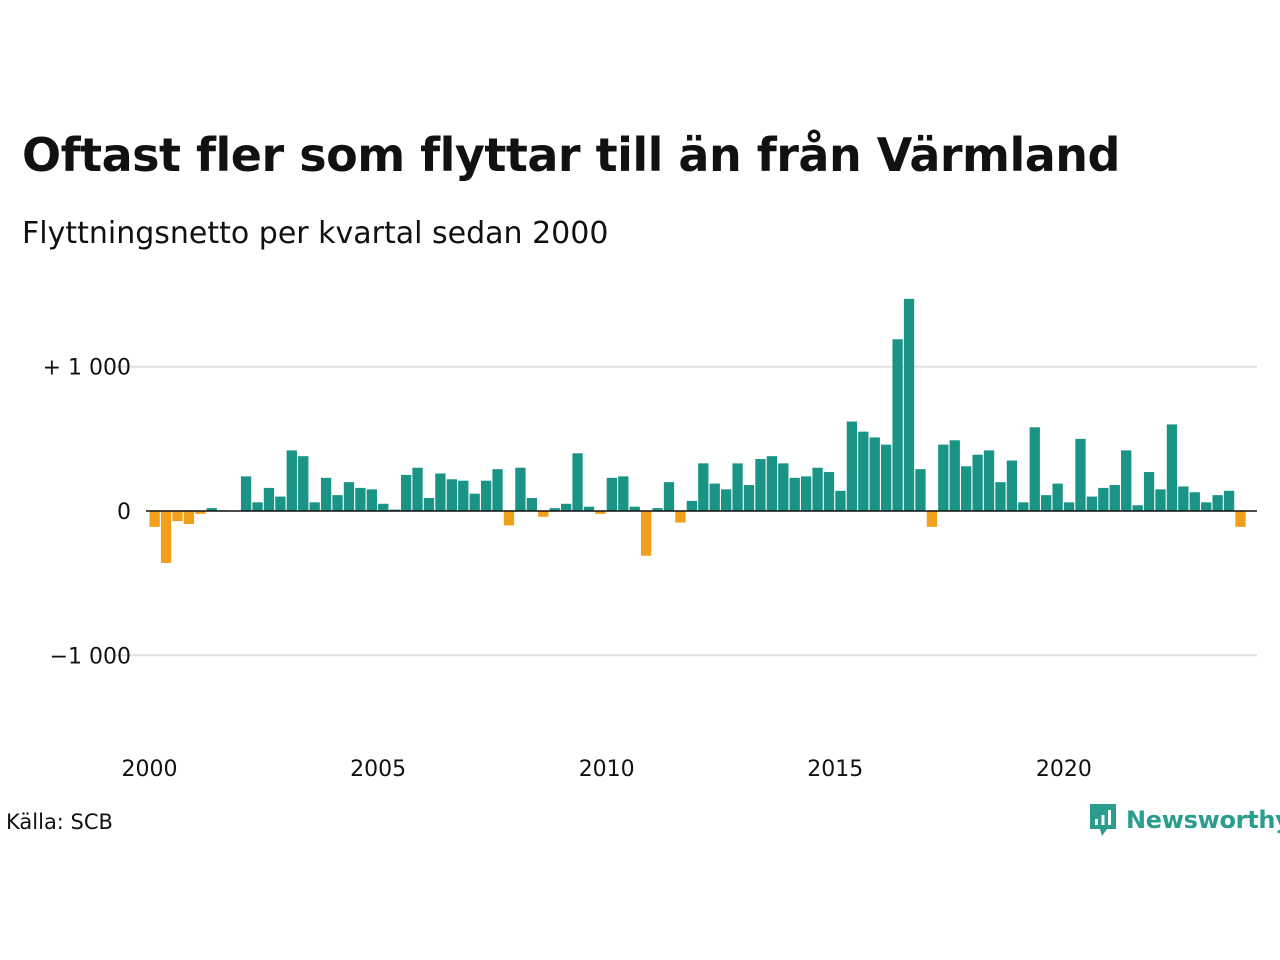  Describe the element at coordinates (1203, 820) in the screenshot. I see `brand-name: Newsworthy` at that location.